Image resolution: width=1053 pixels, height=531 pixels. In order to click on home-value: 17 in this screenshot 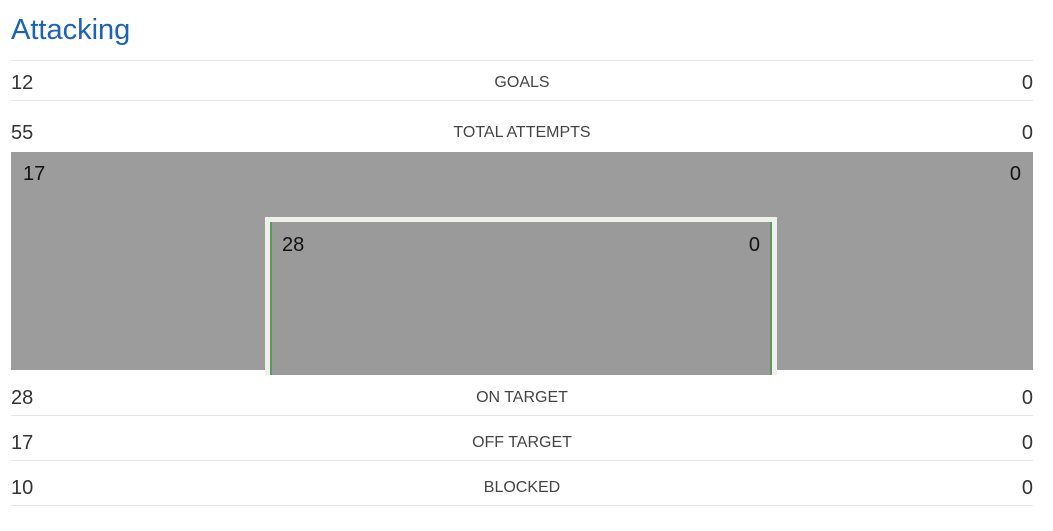, I will do `click(22, 443)`.